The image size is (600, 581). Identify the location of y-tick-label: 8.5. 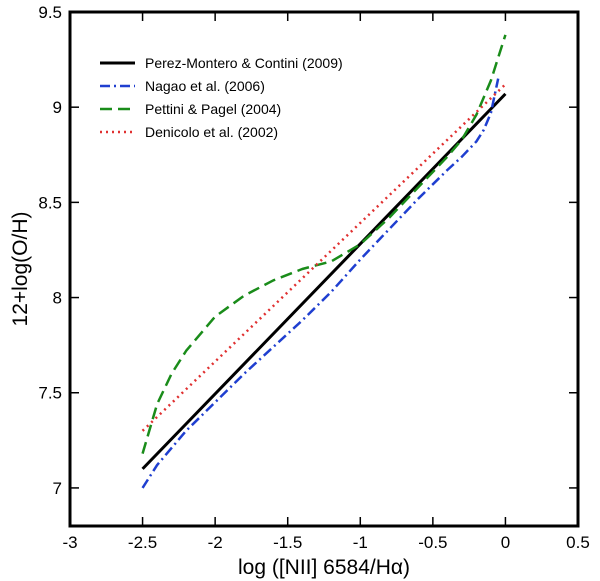
(50, 202).